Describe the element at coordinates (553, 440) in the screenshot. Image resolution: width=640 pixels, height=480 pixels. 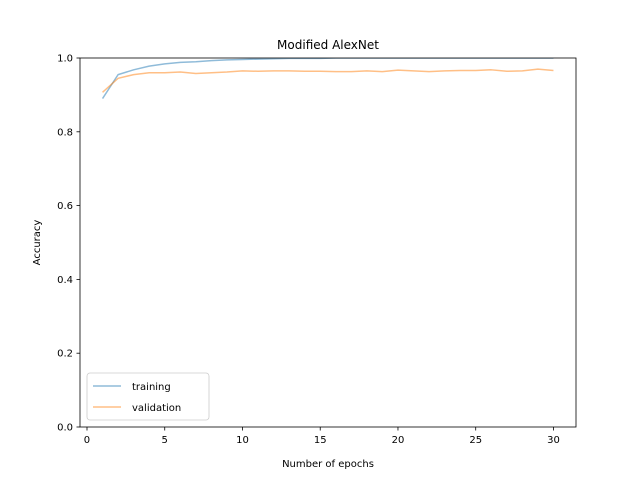
I see `x-tick-label: 30` at that location.